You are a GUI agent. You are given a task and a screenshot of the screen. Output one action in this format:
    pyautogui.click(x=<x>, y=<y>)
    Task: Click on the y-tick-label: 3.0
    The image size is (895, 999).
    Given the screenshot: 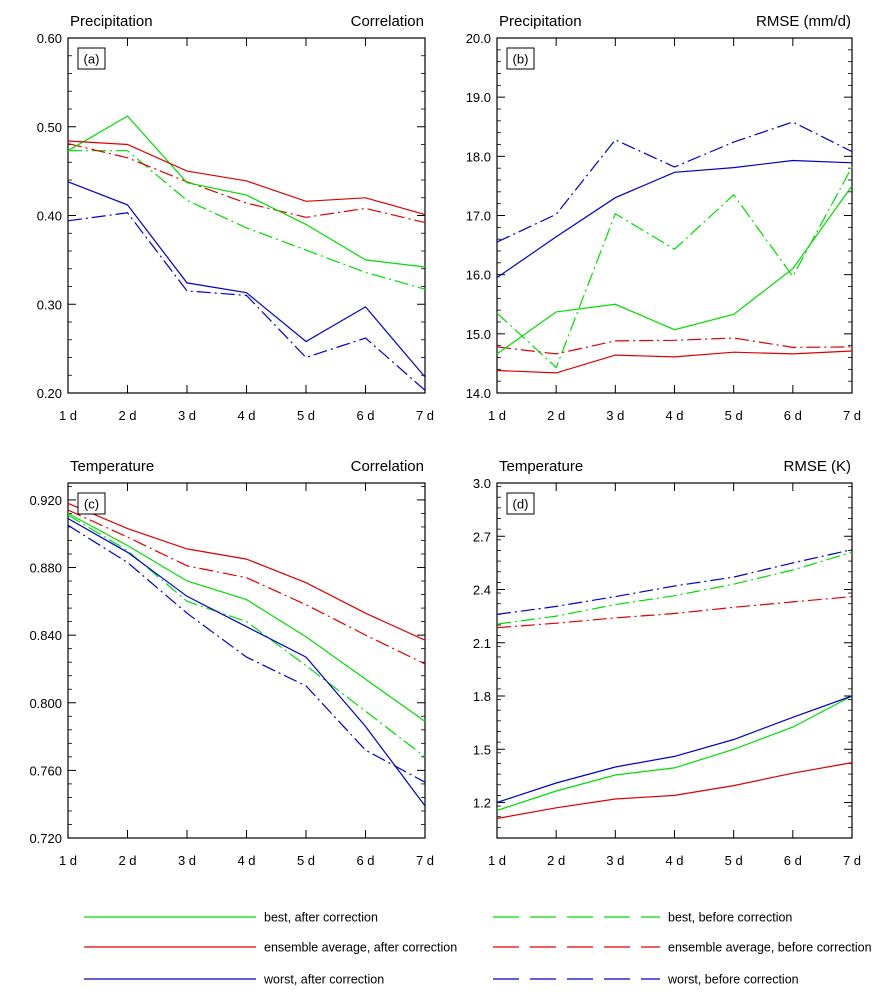 What is the action you would take?
    pyautogui.click(x=482, y=483)
    